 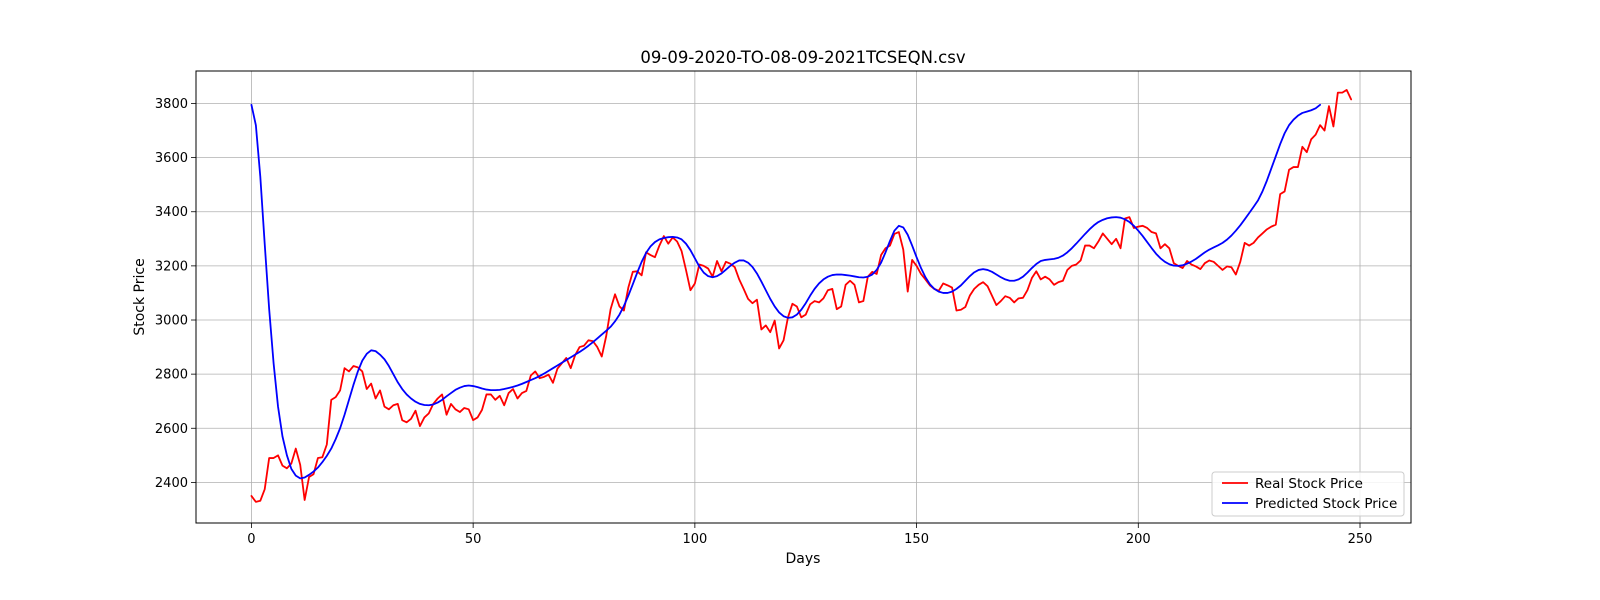 What do you see at coordinates (171, 375) in the screenshot?
I see `y-tick-label: 2800` at bounding box center [171, 375].